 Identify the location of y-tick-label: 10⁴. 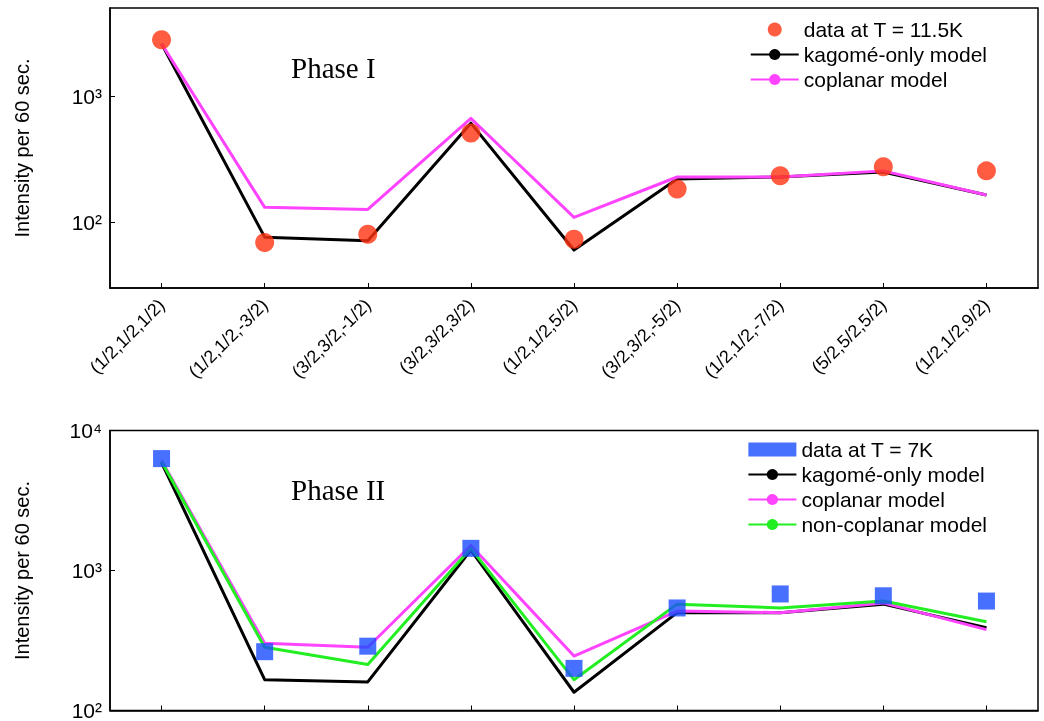
(85, 430).